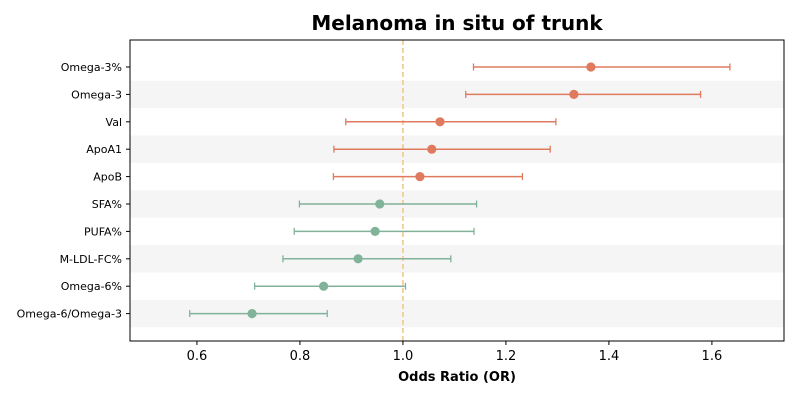 The image size is (800, 400). I want to click on y-tick-label: Omega-3, so click(96, 94).